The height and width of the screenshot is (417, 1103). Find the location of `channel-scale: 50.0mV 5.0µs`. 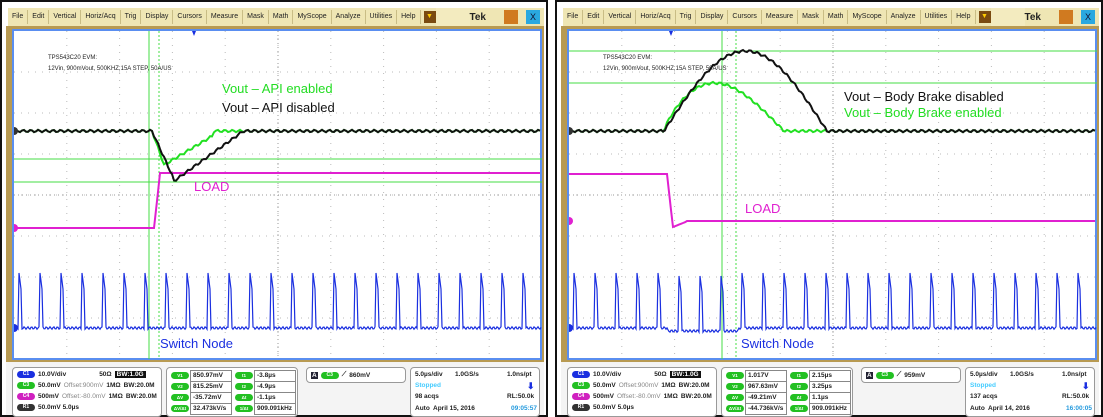

channel-scale: 50.0mV 5.0µs is located at coordinates (613, 407).